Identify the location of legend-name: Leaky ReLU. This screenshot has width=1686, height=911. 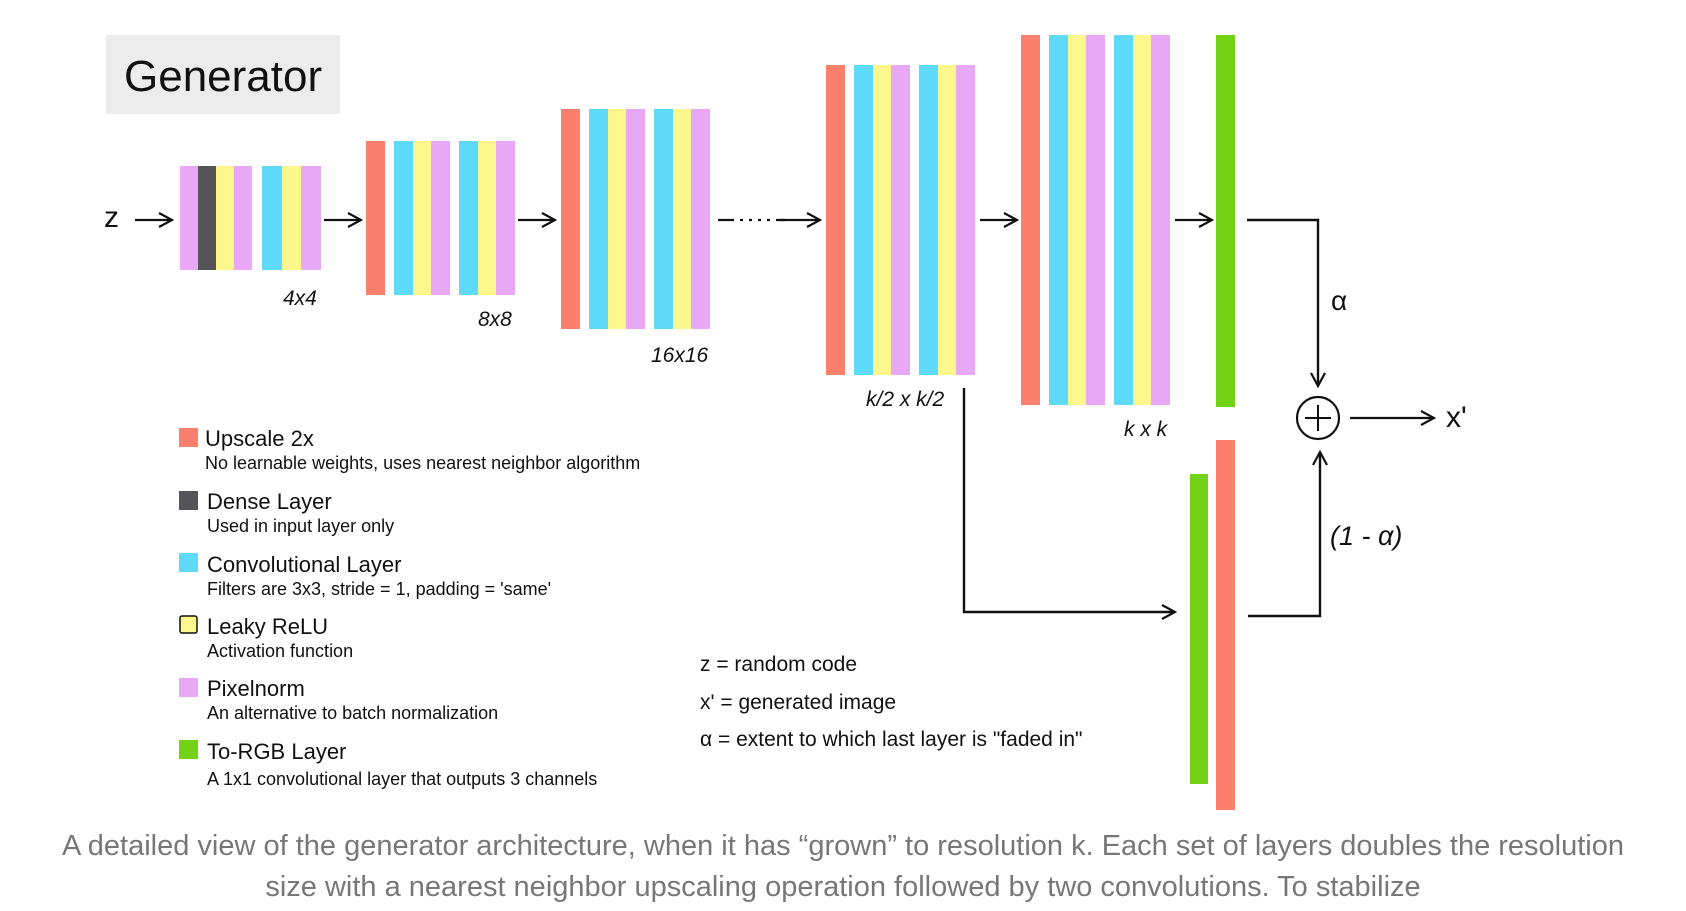
(267, 626).